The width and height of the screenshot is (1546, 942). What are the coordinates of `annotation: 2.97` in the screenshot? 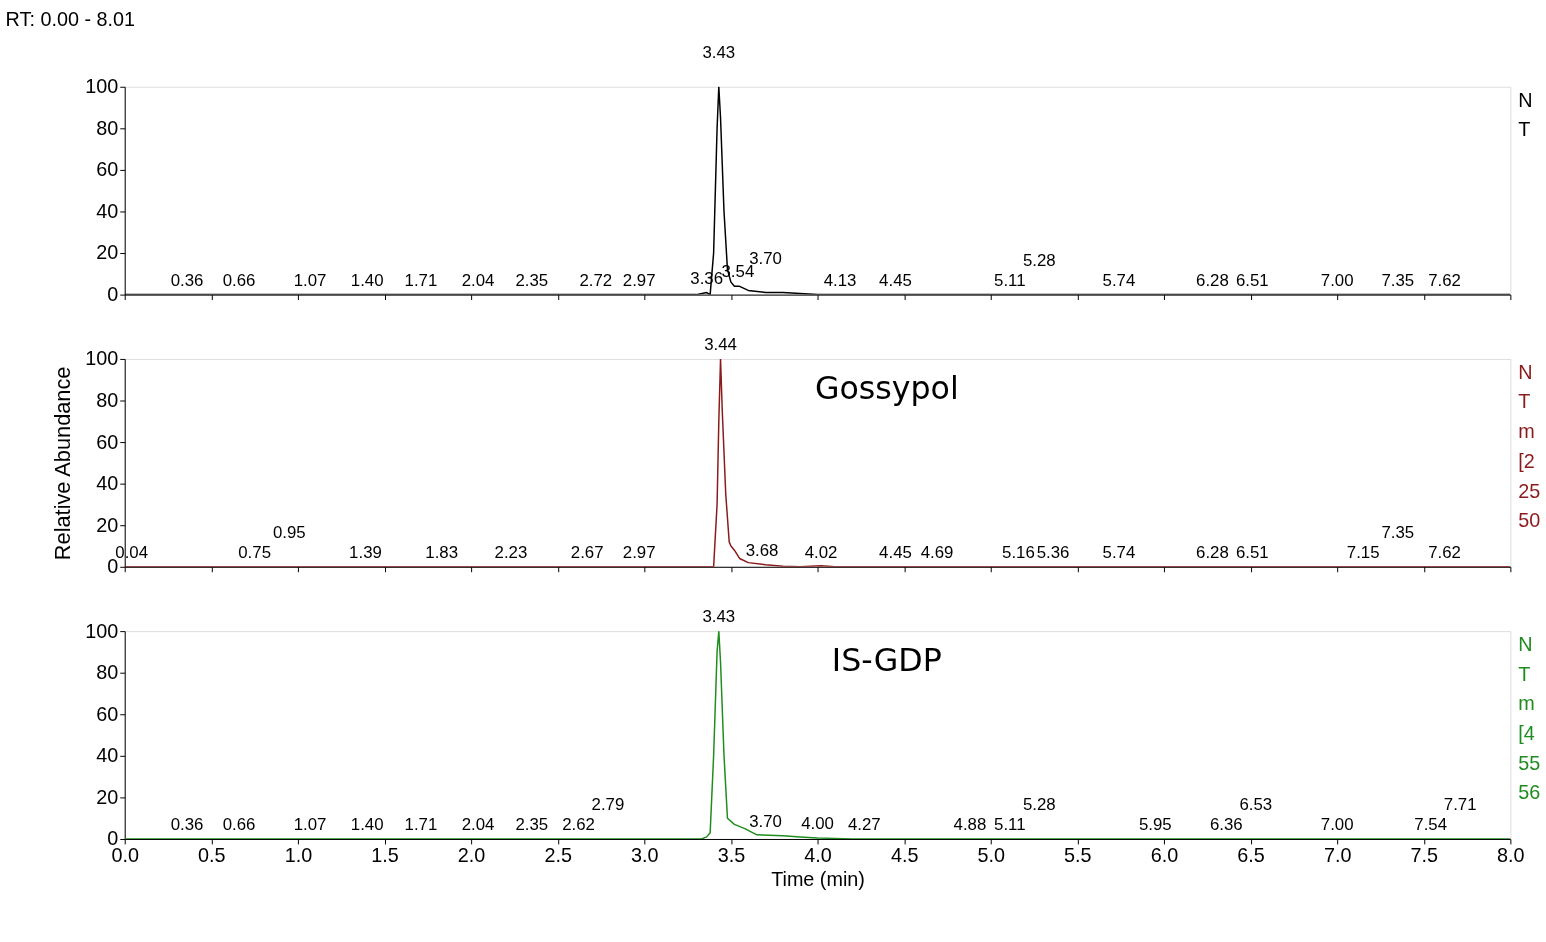 It's located at (639, 552).